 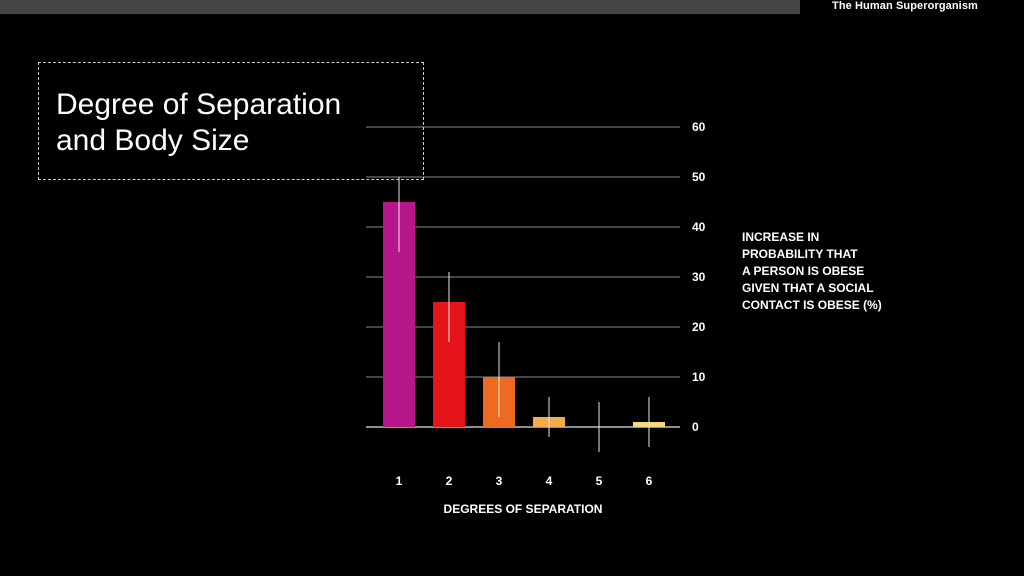 I want to click on y-tick-label: 50, so click(x=699, y=177).